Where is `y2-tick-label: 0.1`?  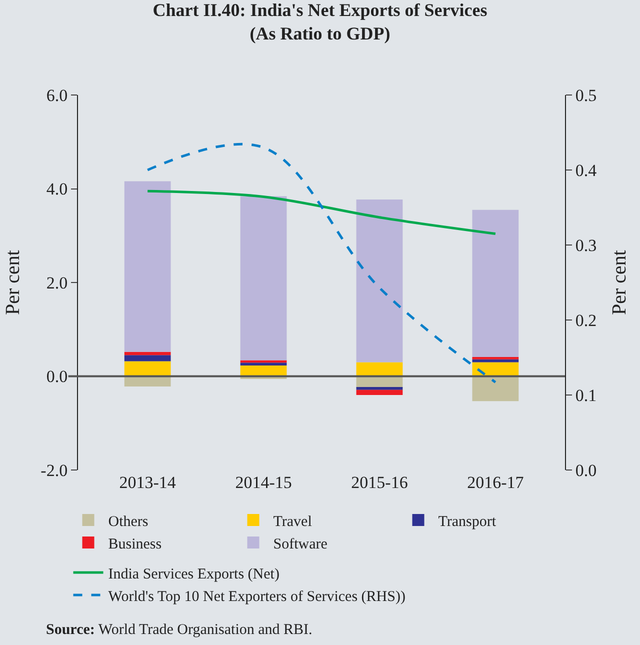 y2-tick-label: 0.1 is located at coordinates (586, 395).